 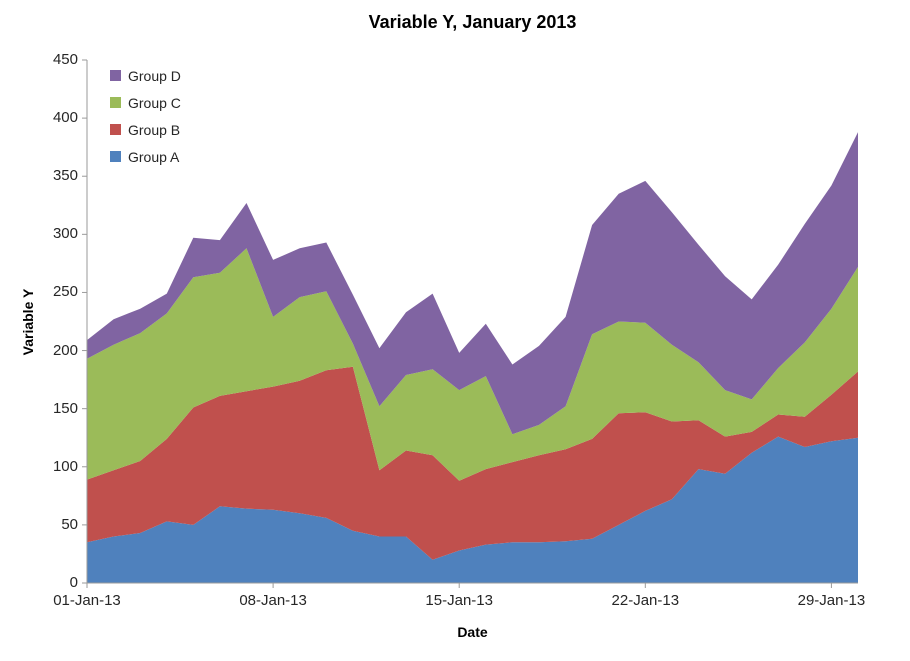 What do you see at coordinates (87, 600) in the screenshot?
I see `x-tick-label: 01-Jan-13` at bounding box center [87, 600].